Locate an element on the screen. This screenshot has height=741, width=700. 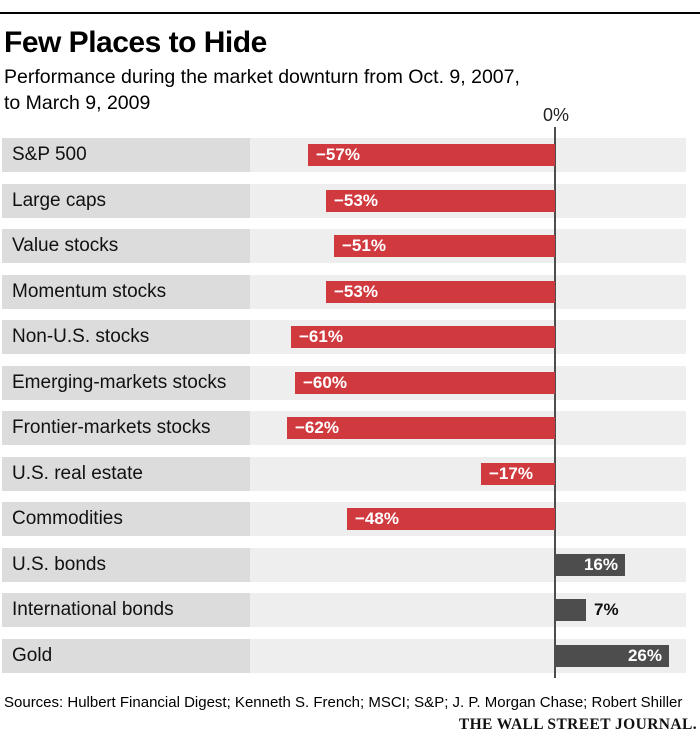
bar is located at coordinates (571, 610).